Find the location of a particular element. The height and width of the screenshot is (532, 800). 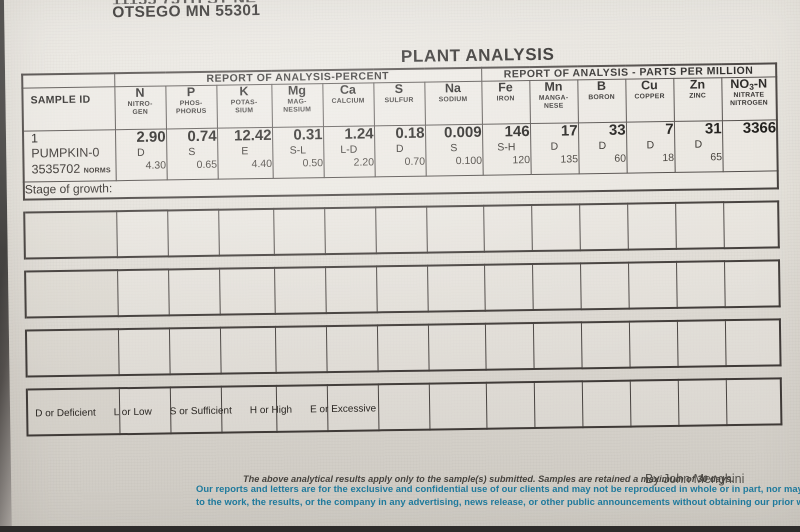

column-header-na: Na SODIUM is located at coordinates (453, 103).